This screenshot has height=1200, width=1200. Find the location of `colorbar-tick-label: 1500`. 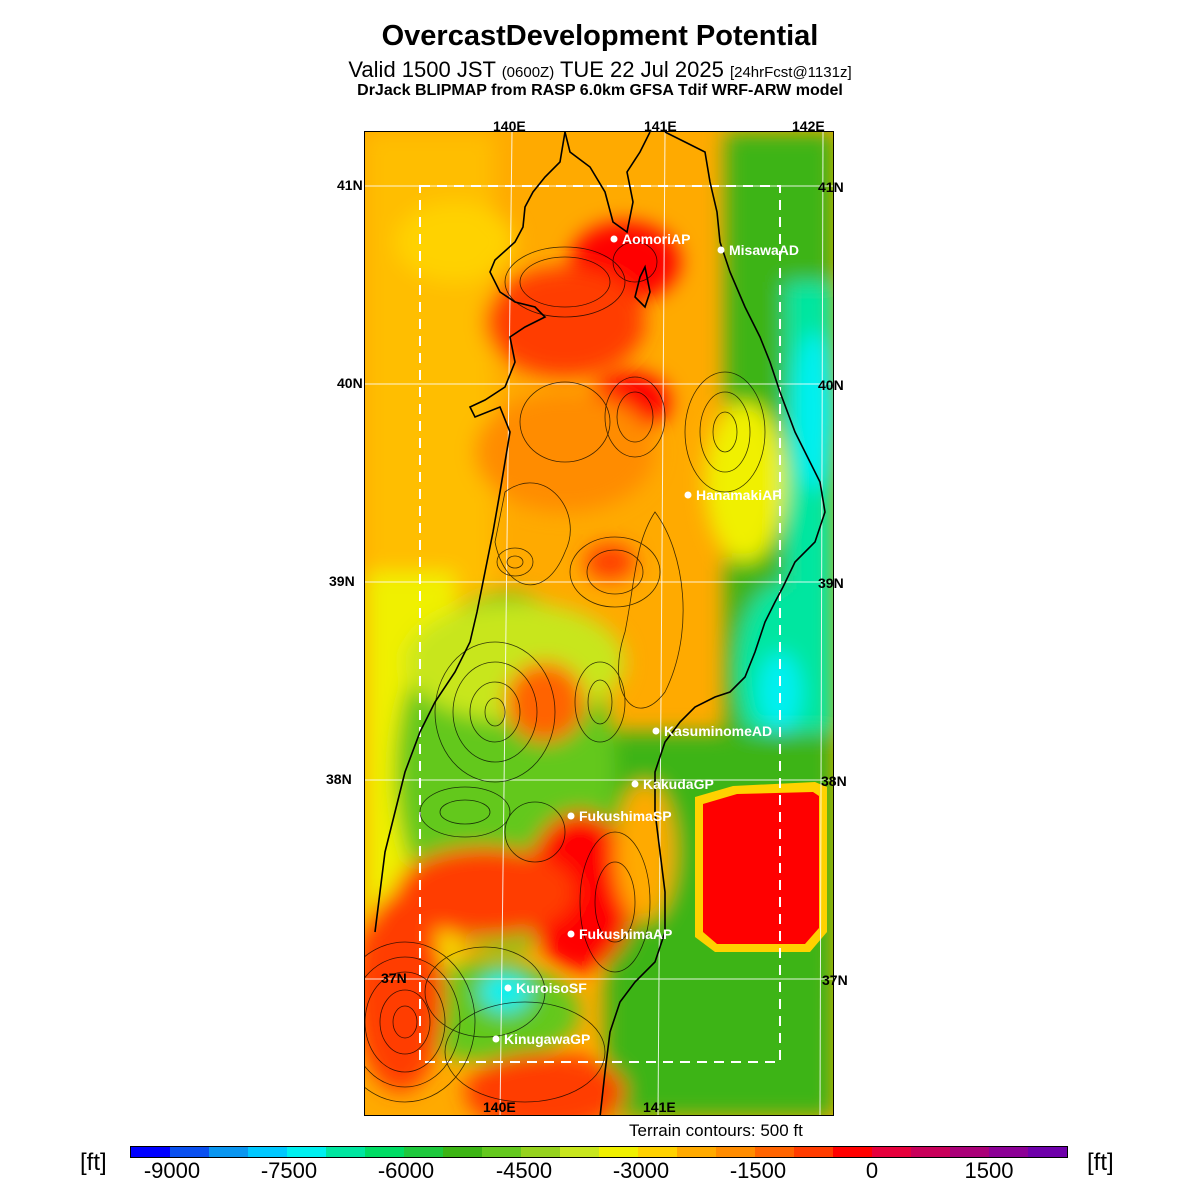

colorbar-tick-label: 1500 is located at coordinates (989, 1170).